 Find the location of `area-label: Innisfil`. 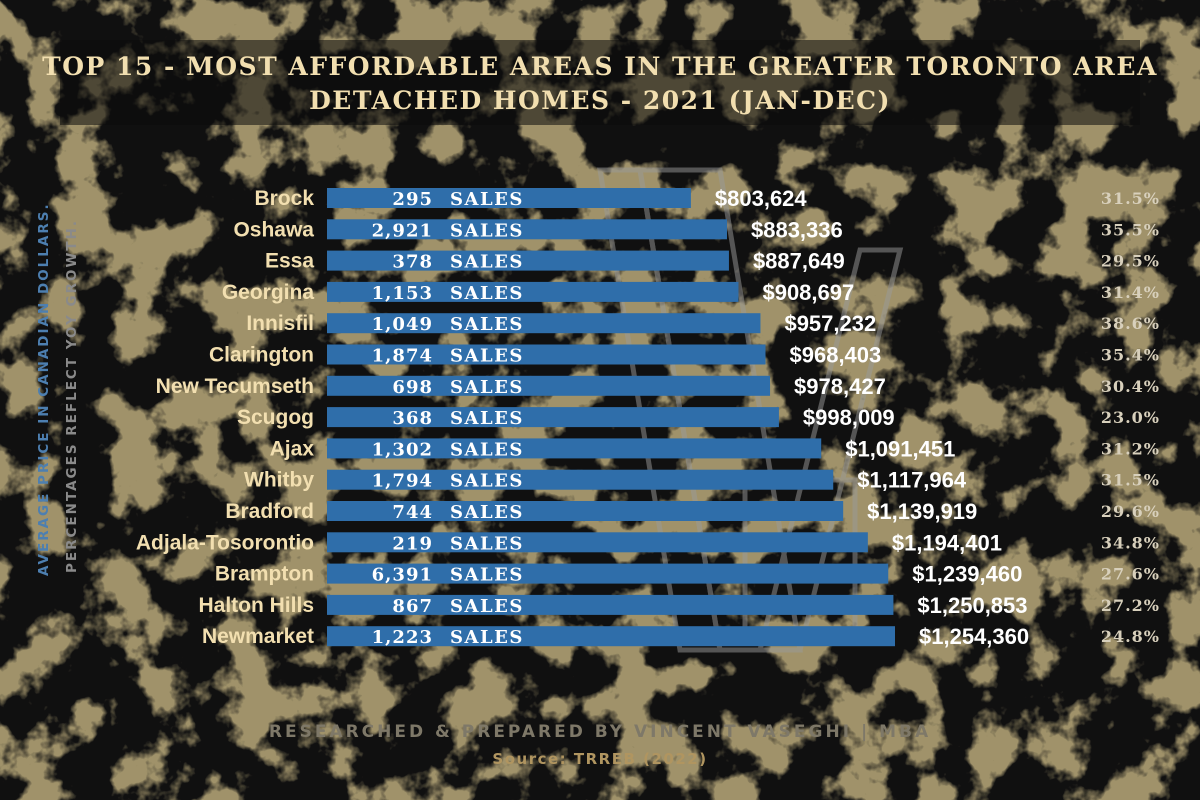

area-label: Innisfil is located at coordinates (280, 323).